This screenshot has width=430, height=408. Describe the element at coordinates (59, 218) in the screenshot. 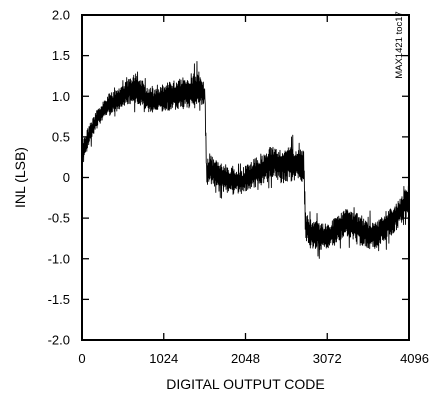

I see `y-tick-label: -0.5` at that location.